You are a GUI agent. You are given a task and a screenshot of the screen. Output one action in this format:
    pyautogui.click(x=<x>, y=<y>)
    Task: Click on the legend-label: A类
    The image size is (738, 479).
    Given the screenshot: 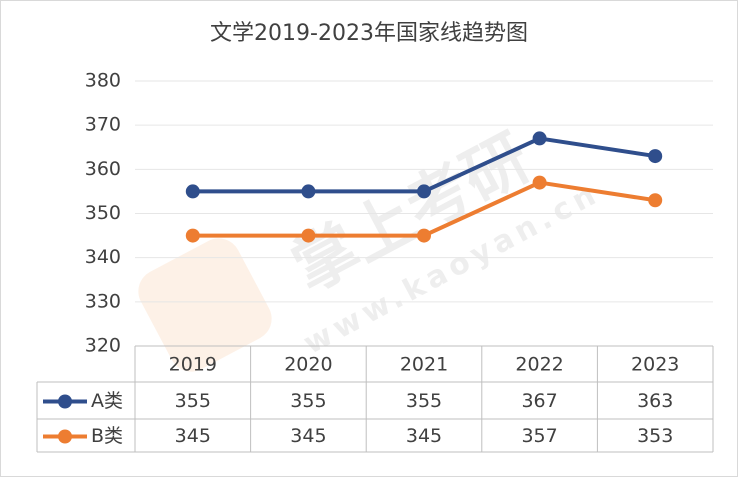 What is the action you would take?
    pyautogui.click(x=107, y=401)
    